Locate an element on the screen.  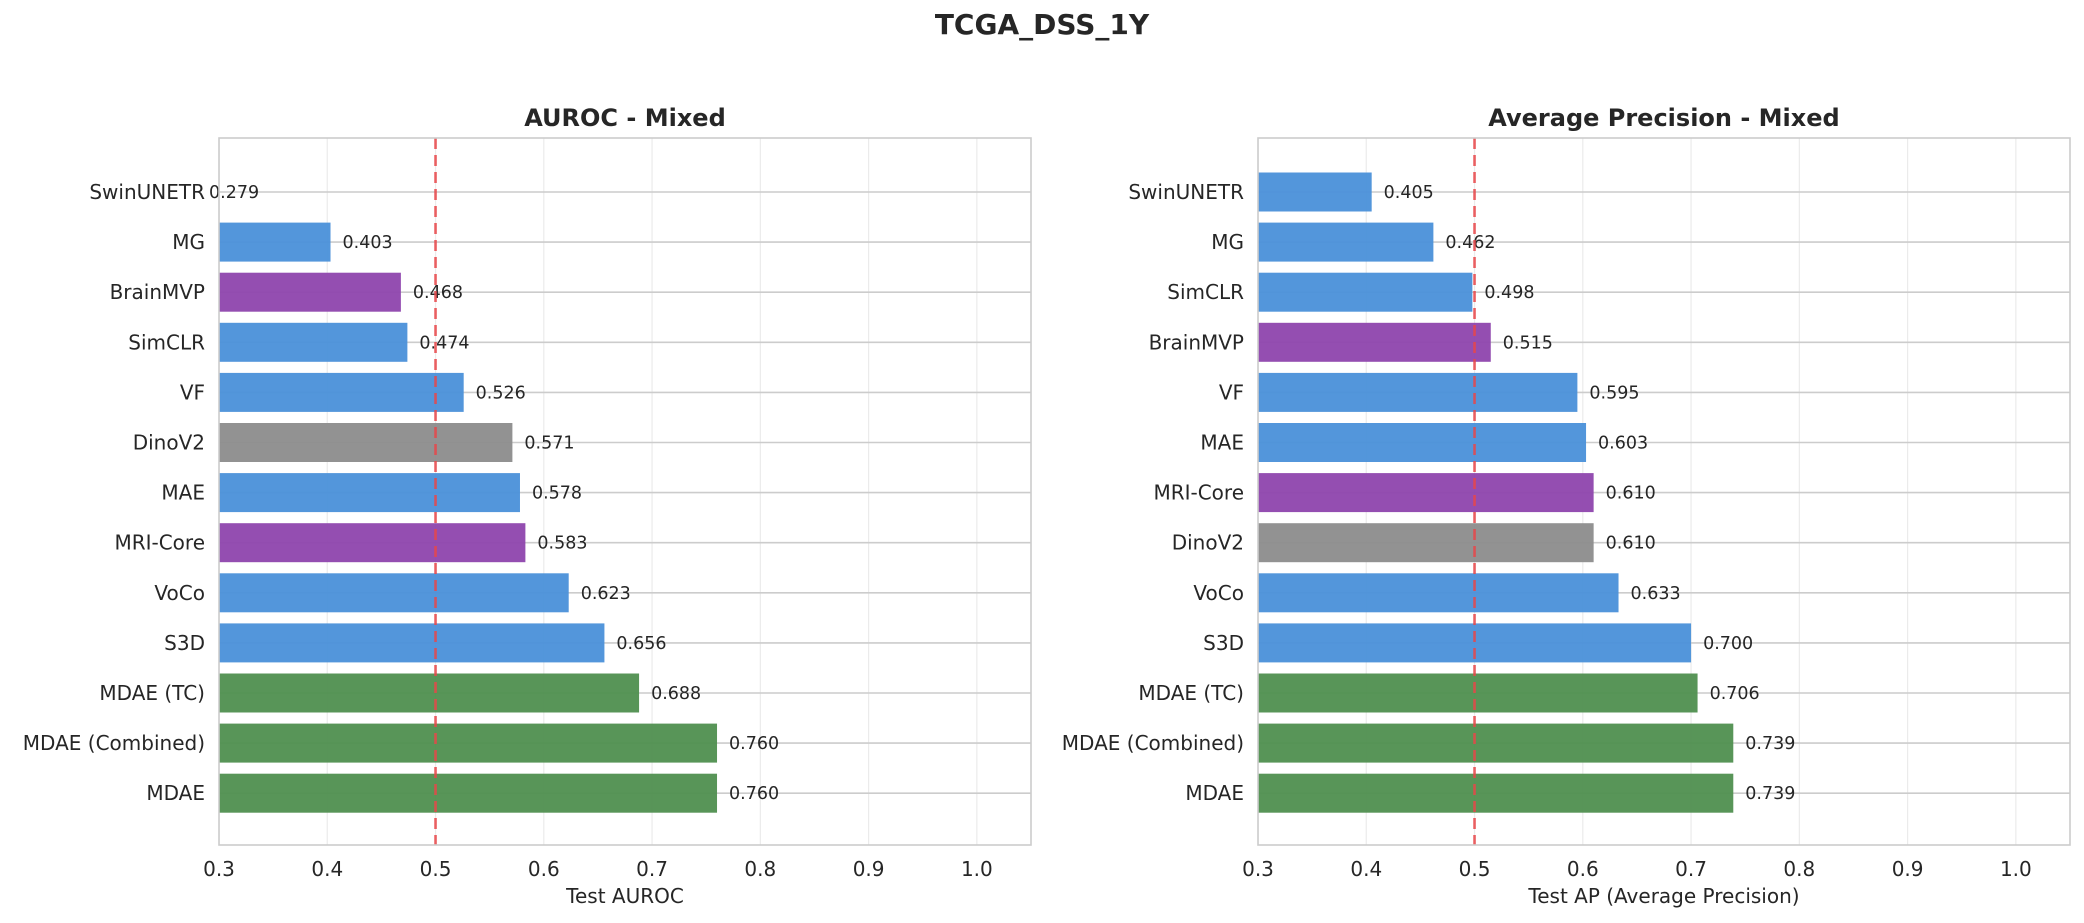
value-label: 0.603 is located at coordinates (1623, 444).